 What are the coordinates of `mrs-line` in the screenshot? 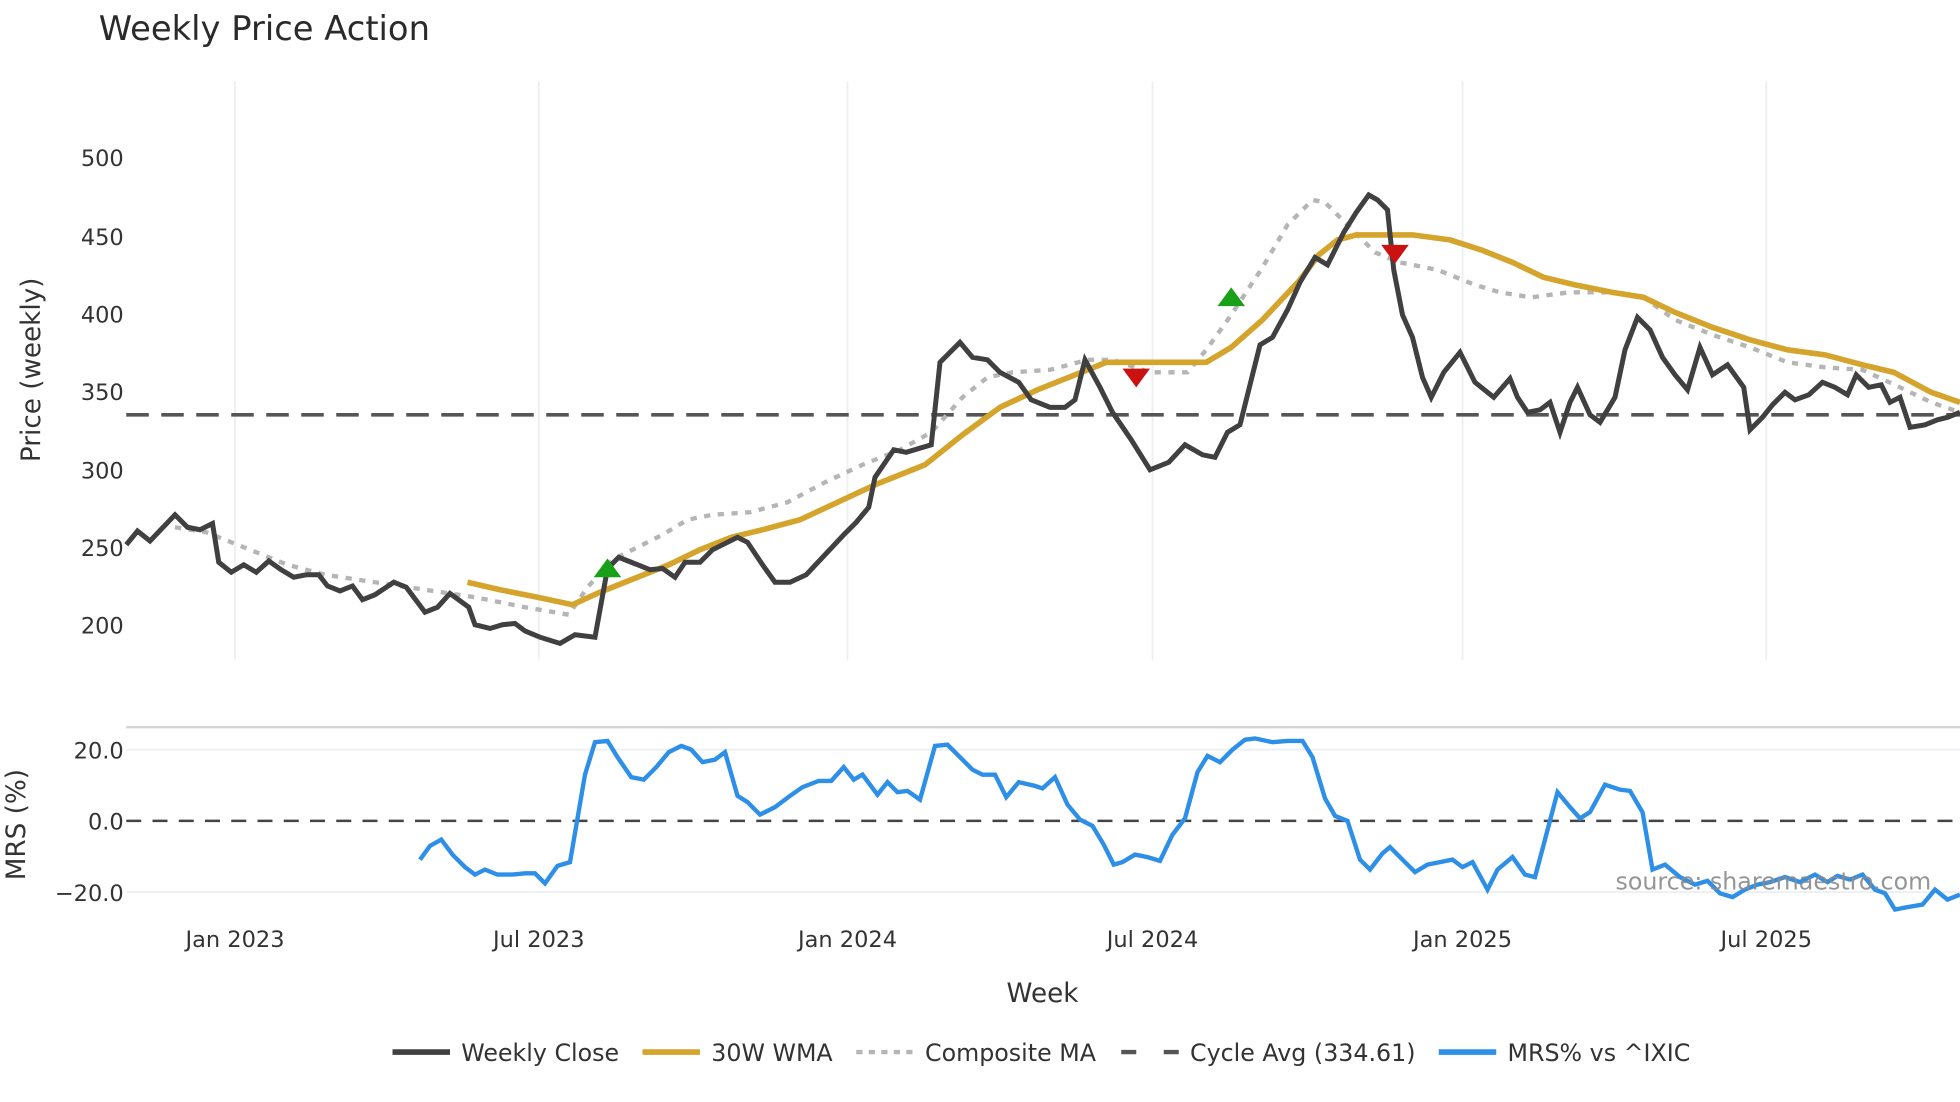 It's located at (1189, 824).